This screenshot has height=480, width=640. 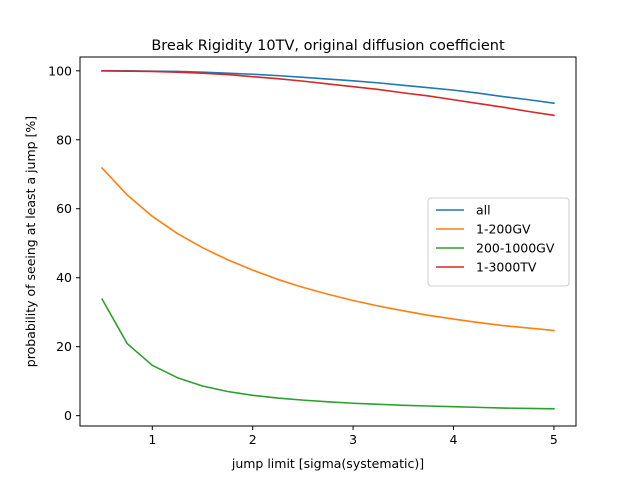 I want to click on x-tick-label: 1, so click(x=152, y=439).